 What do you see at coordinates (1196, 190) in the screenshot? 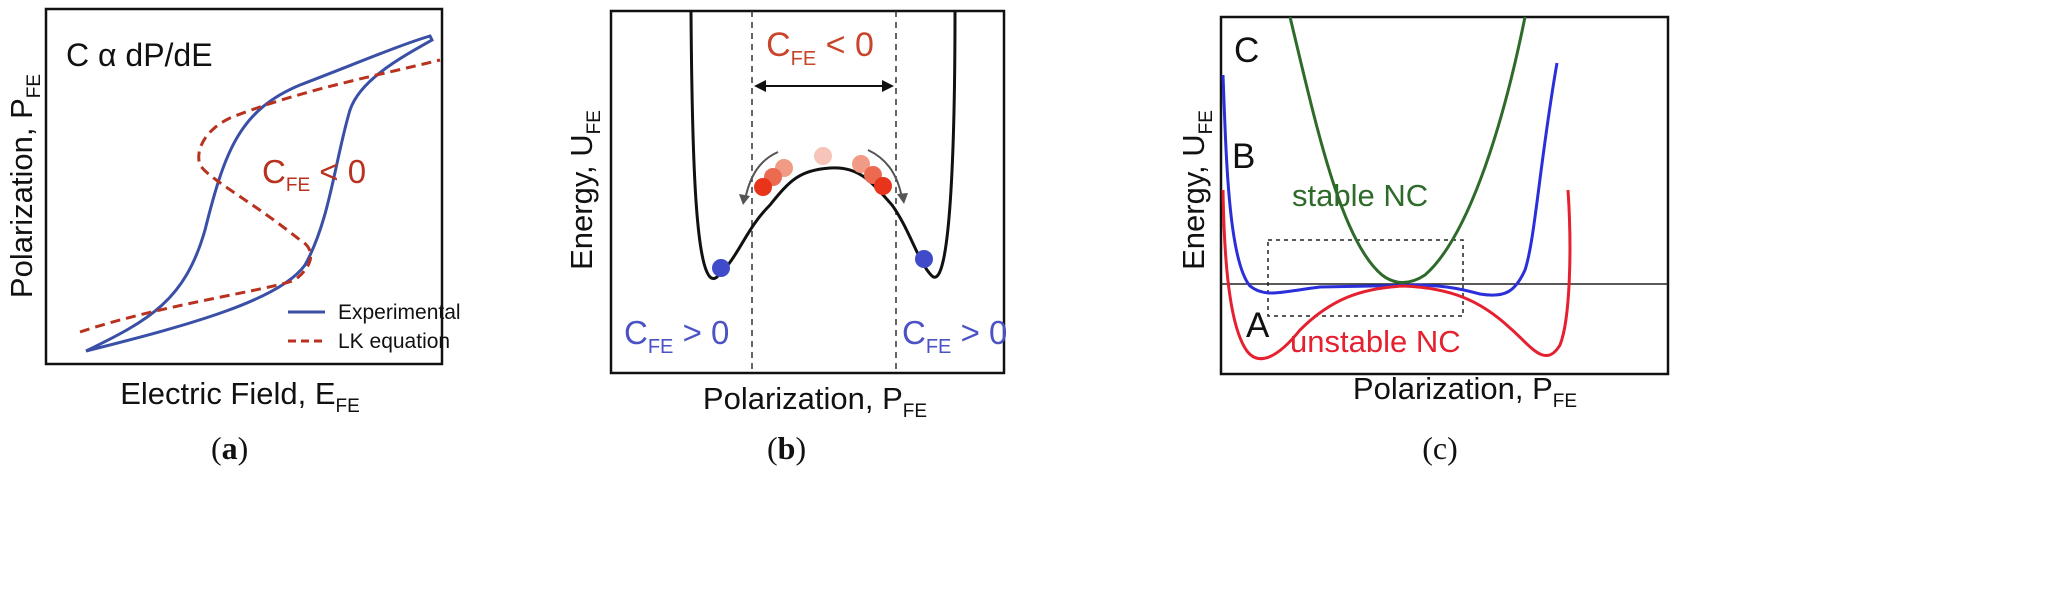
I see `panel-c-ylabel: Energy, UFE` at bounding box center [1196, 190].